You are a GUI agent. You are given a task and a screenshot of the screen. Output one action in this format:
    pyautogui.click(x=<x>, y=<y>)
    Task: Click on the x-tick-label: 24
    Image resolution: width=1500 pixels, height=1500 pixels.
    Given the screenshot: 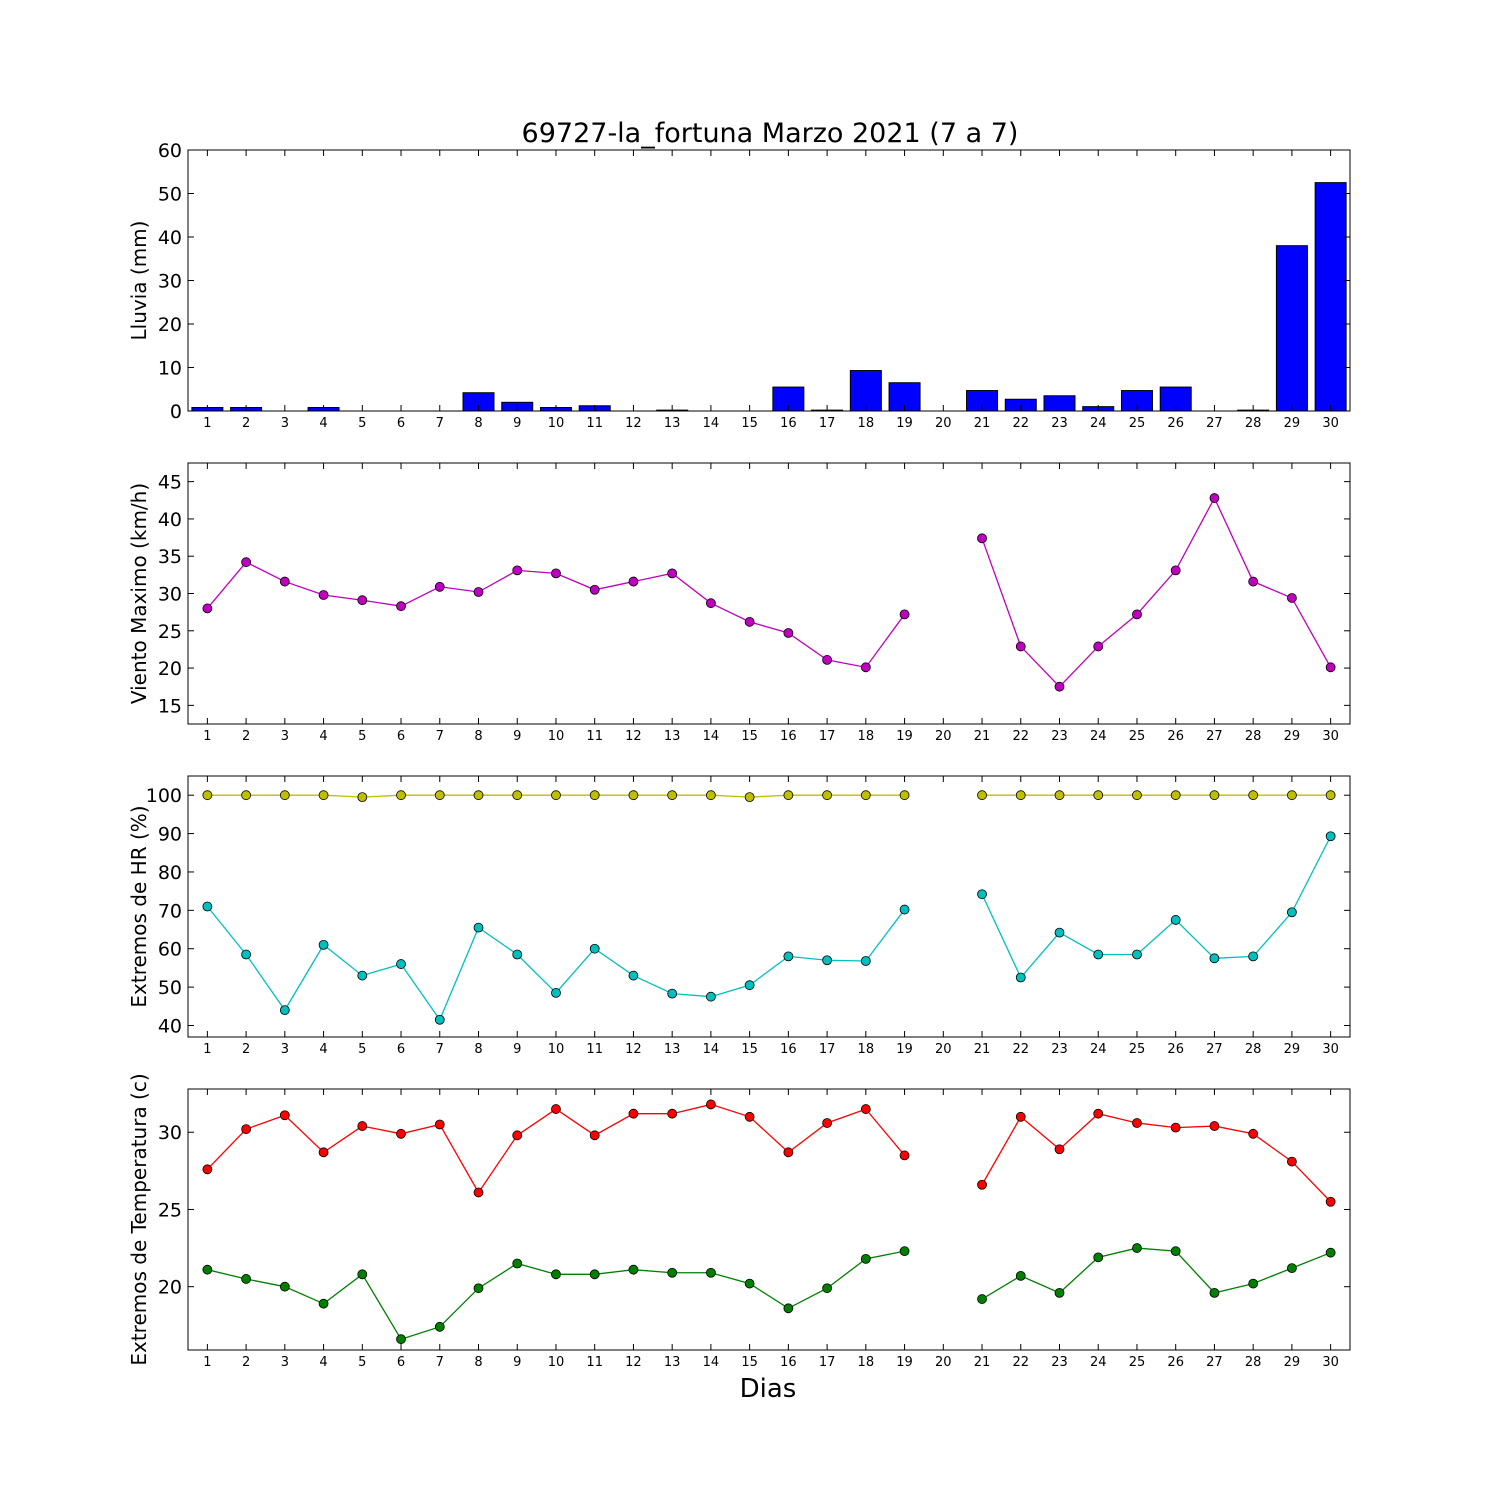 What is the action you would take?
    pyautogui.click(x=1098, y=1362)
    